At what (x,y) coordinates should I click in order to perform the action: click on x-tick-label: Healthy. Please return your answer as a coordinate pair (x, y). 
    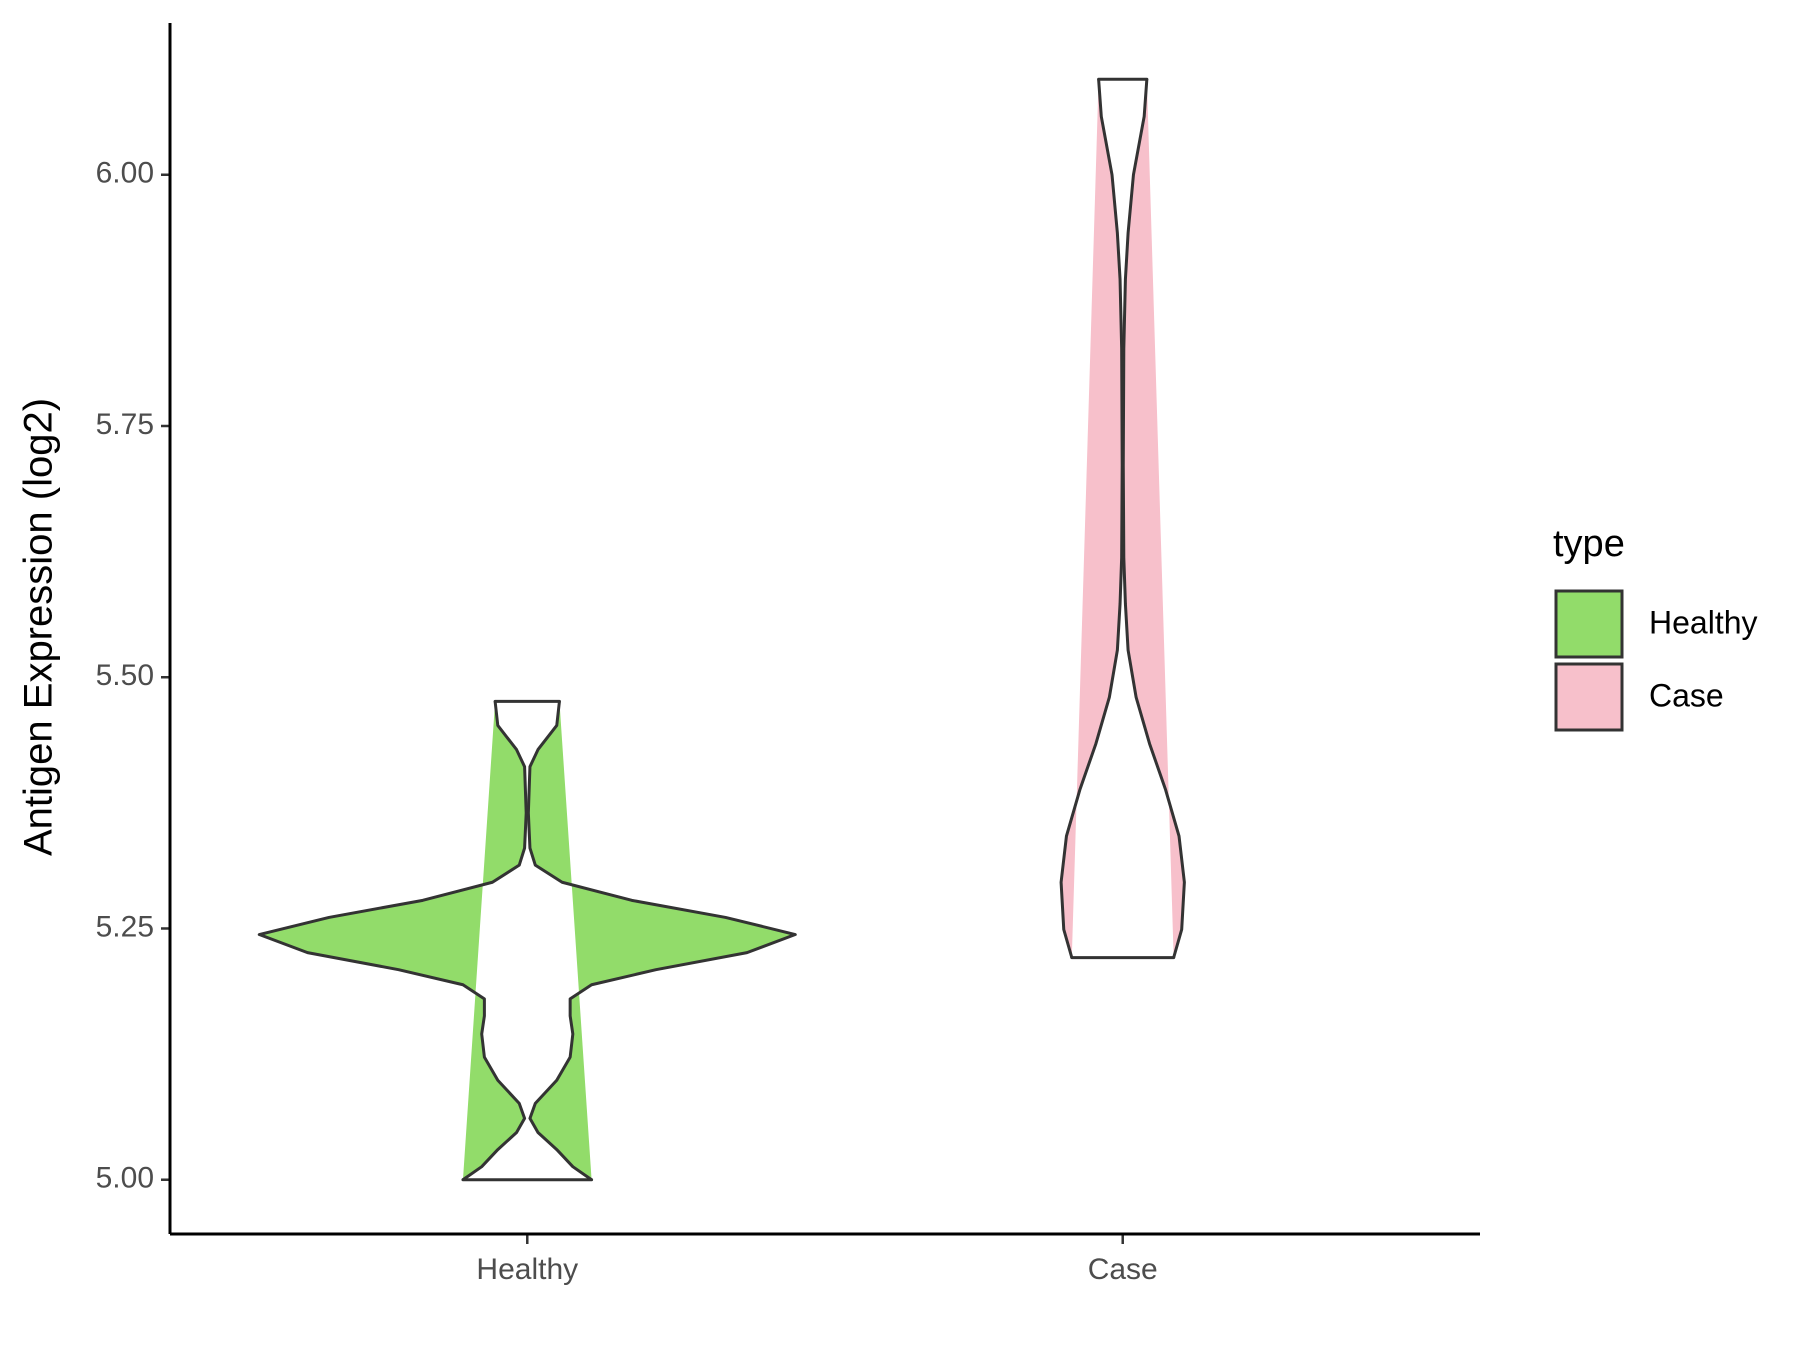
    Looking at the image, I should click on (527, 1269).